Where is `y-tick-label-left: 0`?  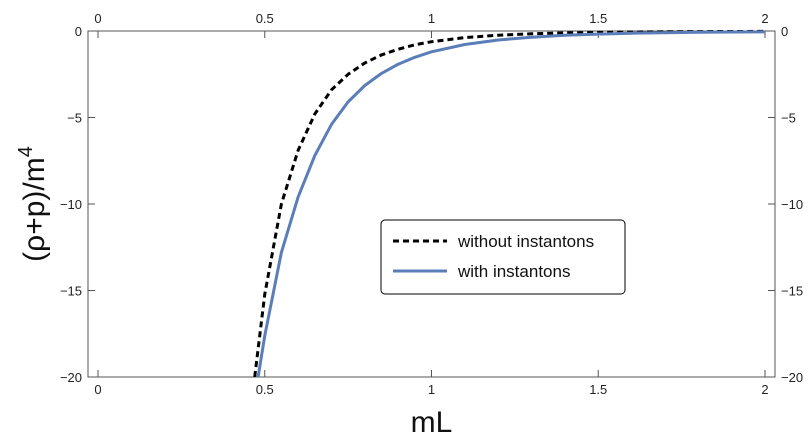 y-tick-label-left: 0 is located at coordinates (78, 31).